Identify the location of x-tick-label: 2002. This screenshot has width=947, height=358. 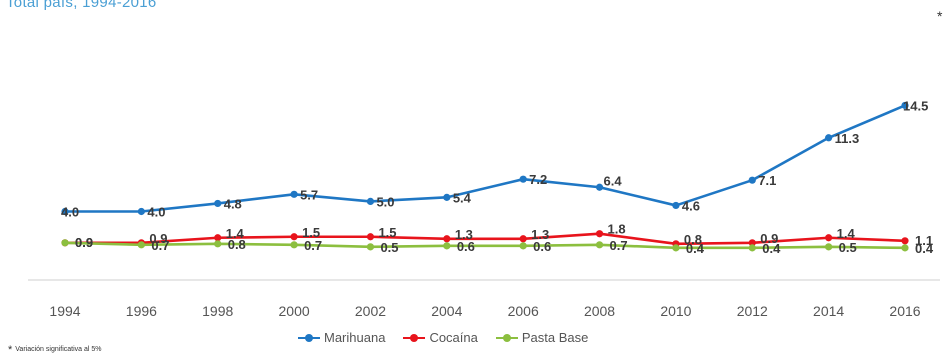
(370, 311).